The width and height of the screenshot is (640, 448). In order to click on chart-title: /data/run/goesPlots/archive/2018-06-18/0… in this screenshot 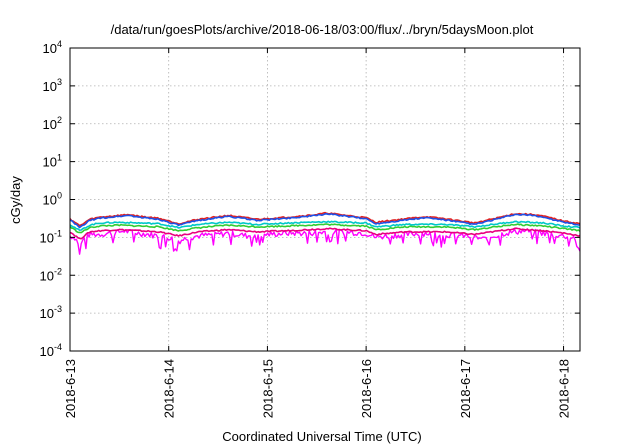, I will do `click(322, 29)`.